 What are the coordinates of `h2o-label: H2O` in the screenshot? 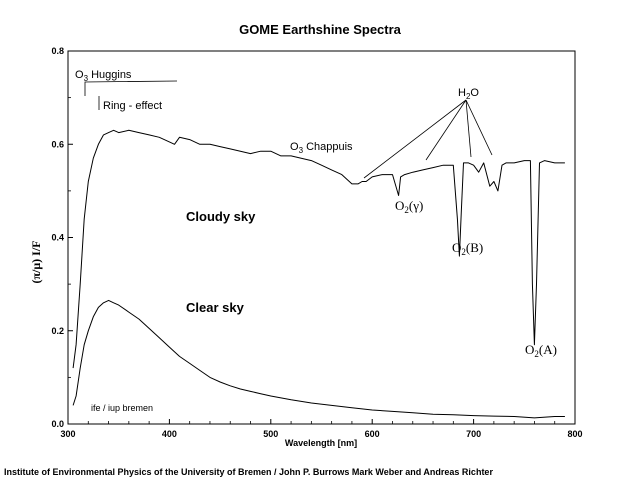 It's located at (468, 94).